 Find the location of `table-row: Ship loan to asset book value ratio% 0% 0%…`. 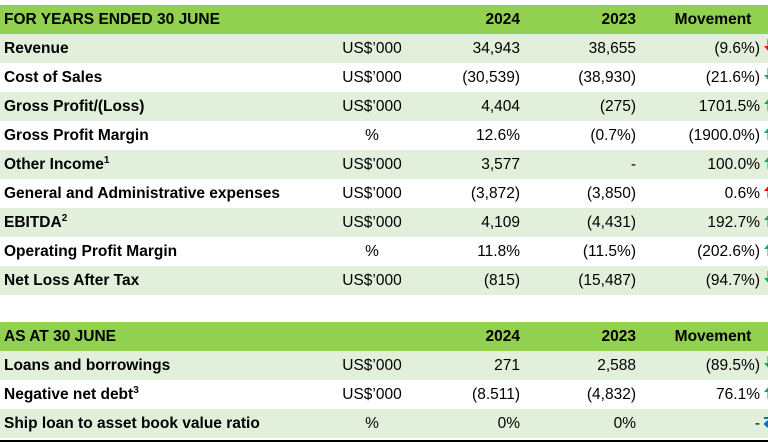

table-row: Ship loan to asset book value ratio% 0% 0%… is located at coordinates (384, 423).